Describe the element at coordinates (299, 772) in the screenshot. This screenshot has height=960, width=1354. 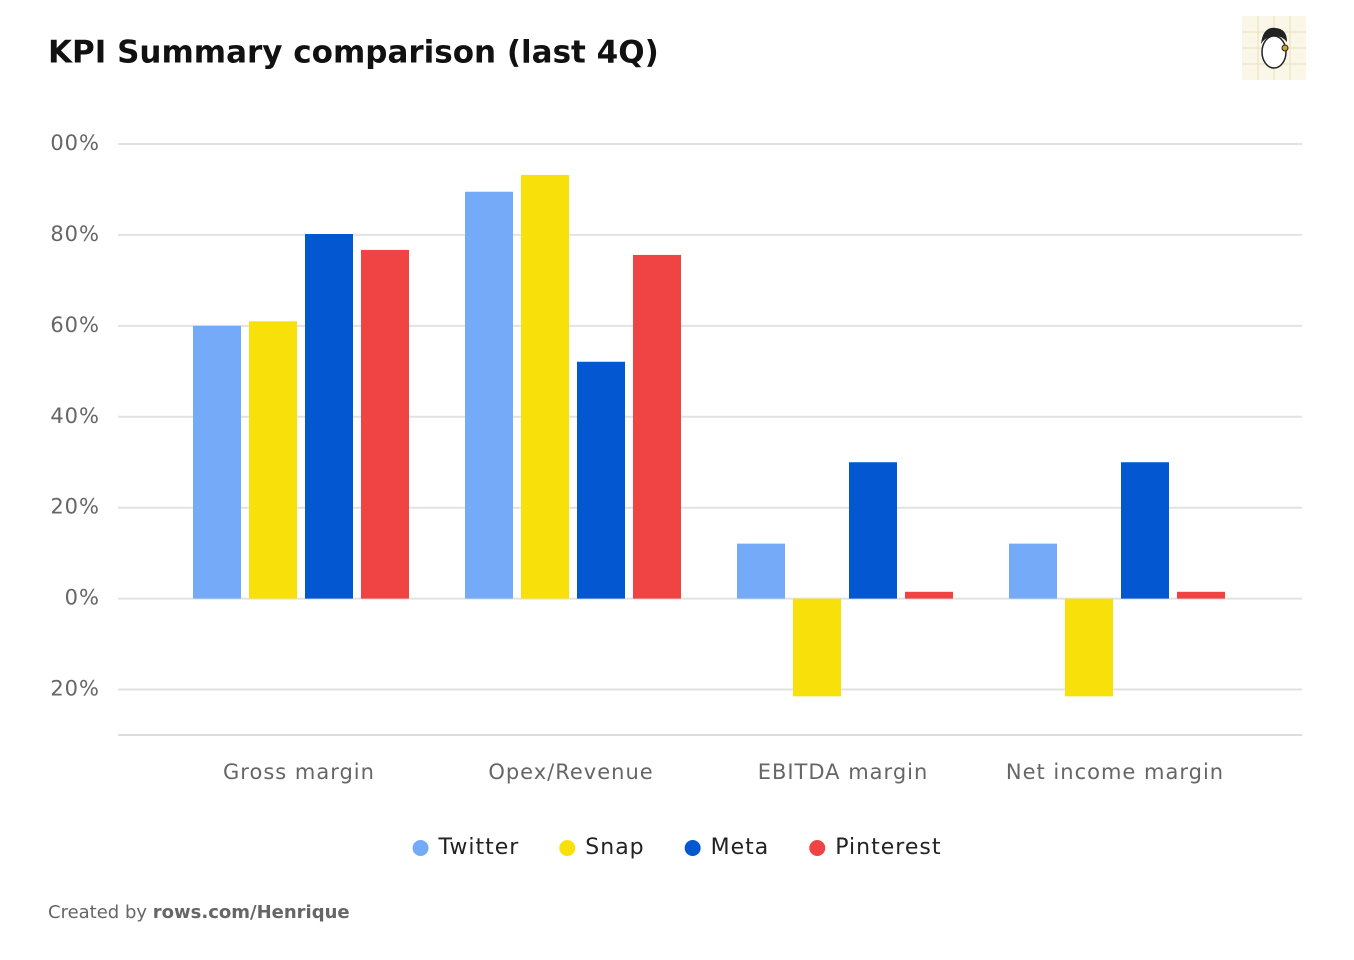
I see `x-tick-label: Gross margin` at that location.